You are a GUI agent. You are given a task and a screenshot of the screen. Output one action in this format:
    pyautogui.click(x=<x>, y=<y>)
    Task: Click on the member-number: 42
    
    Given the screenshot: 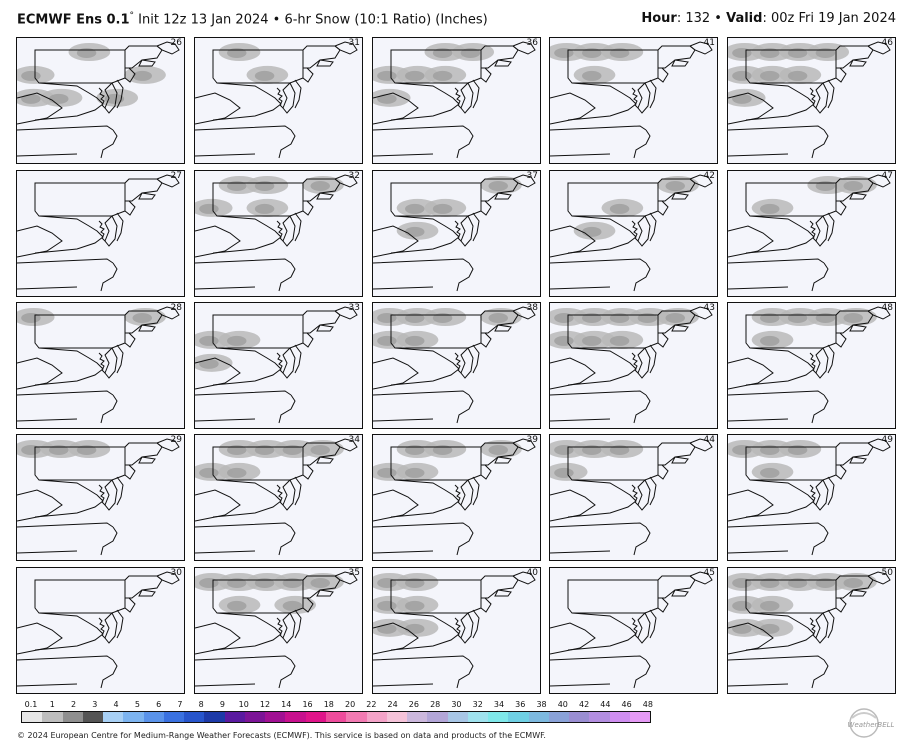 What is the action you would take?
    pyautogui.click(x=709, y=176)
    